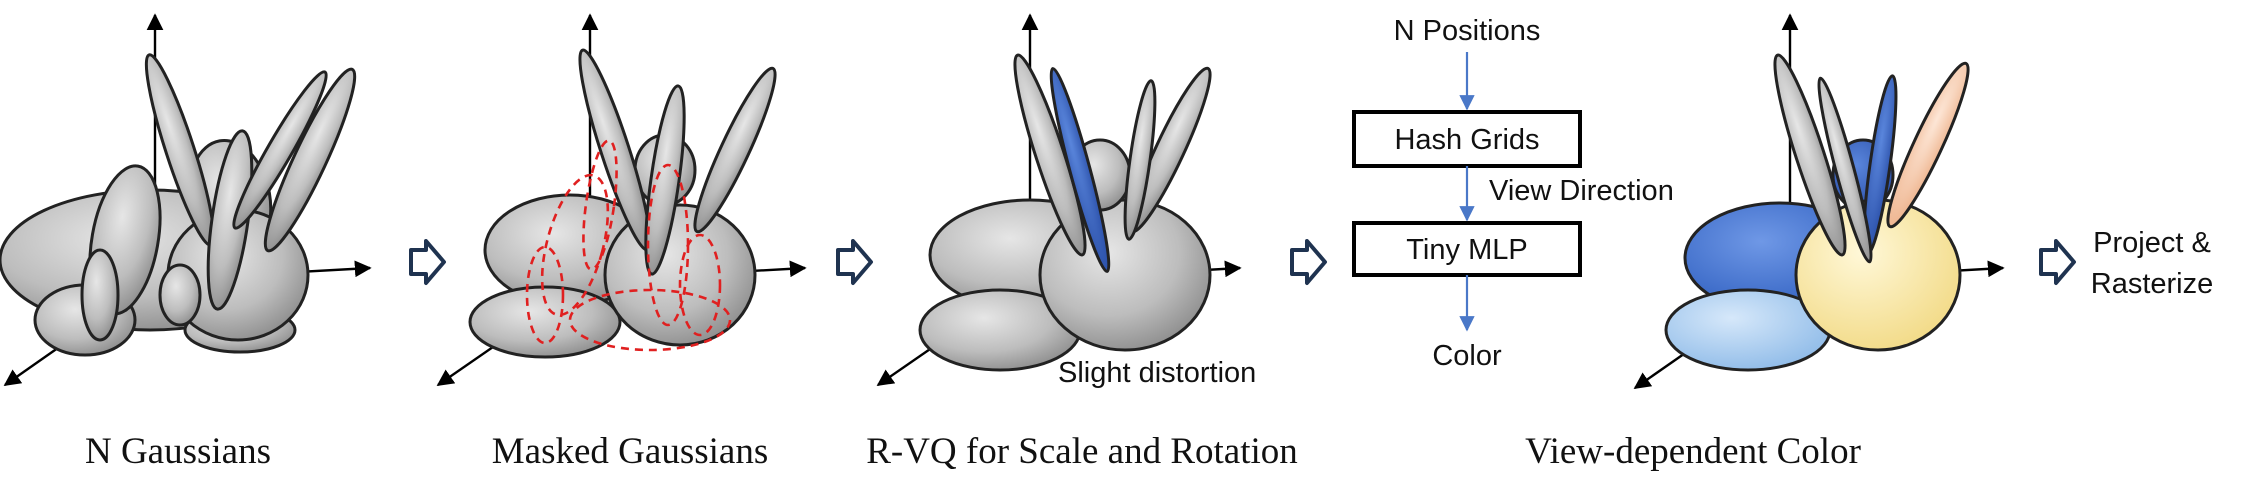 This screenshot has width=2241, height=500. I want to click on caption-n-gaussians: N Gaussians, so click(178, 451).